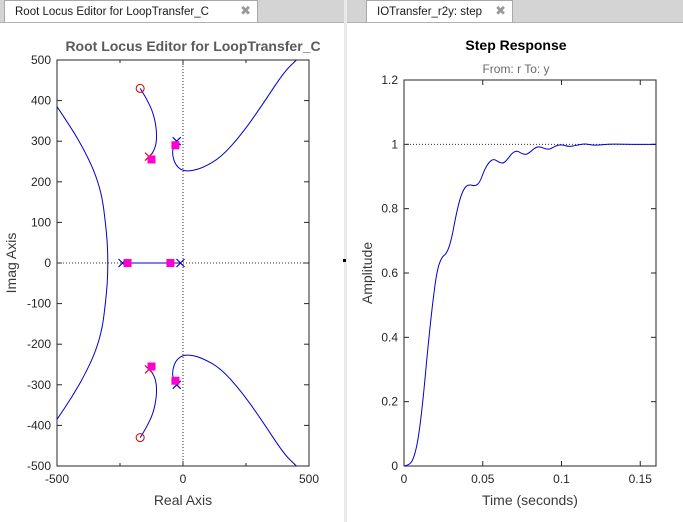  What do you see at coordinates (515, 69) in the screenshot?
I see `chart-subtitle: From: r To: y` at bounding box center [515, 69].